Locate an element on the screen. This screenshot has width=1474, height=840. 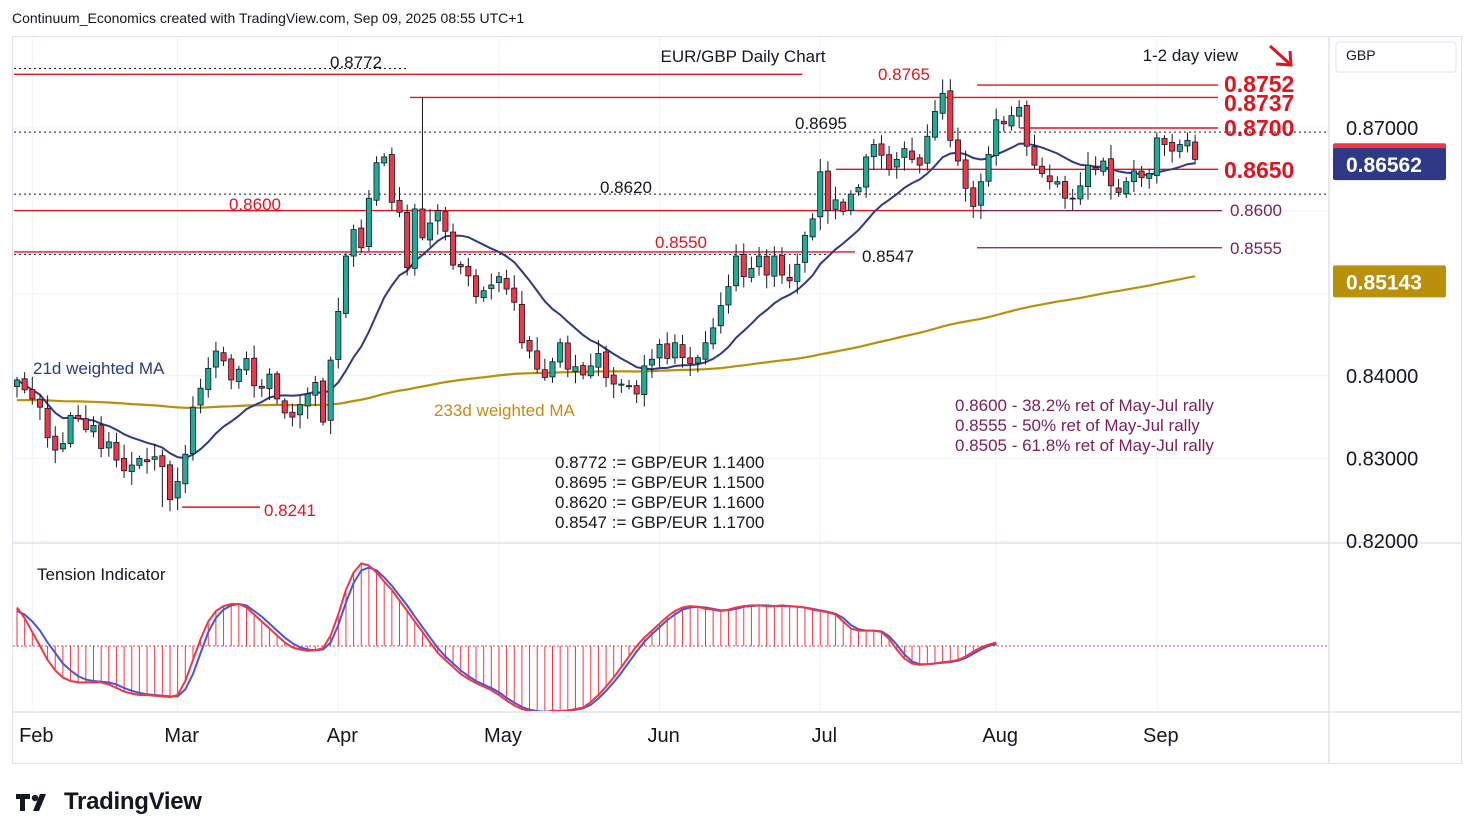
price-axis-ticks: 0.87000 0.84000 0.83000 0.82000 is located at coordinates (1382, 335).